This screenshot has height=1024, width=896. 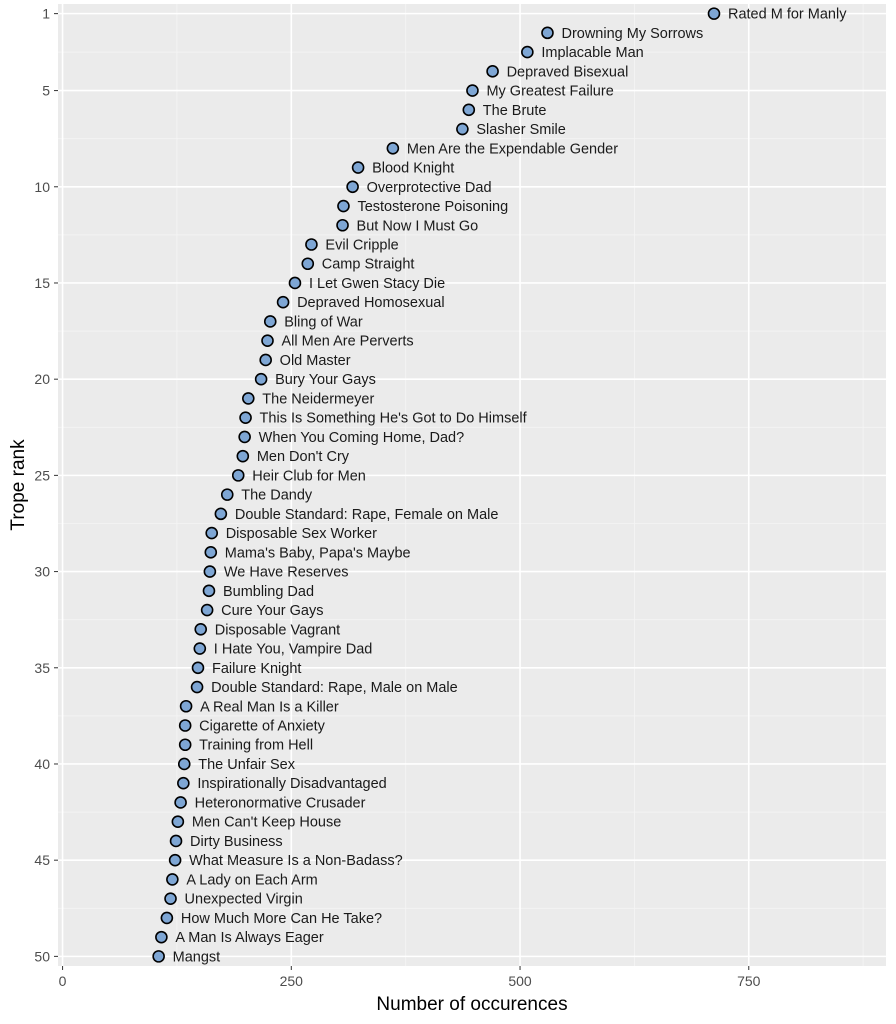 I want to click on x-tick-label: 0, so click(x=63, y=981).